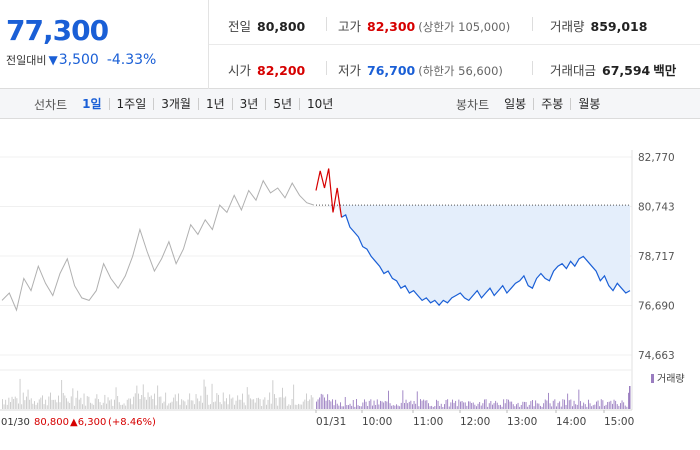  What do you see at coordinates (473, 255) in the screenshot?
I see `below-reference-fill` at bounding box center [473, 255].